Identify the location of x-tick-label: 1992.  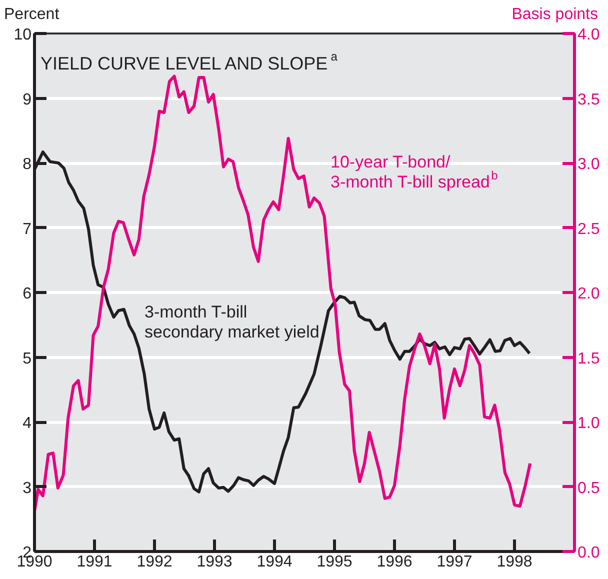
(154, 562).